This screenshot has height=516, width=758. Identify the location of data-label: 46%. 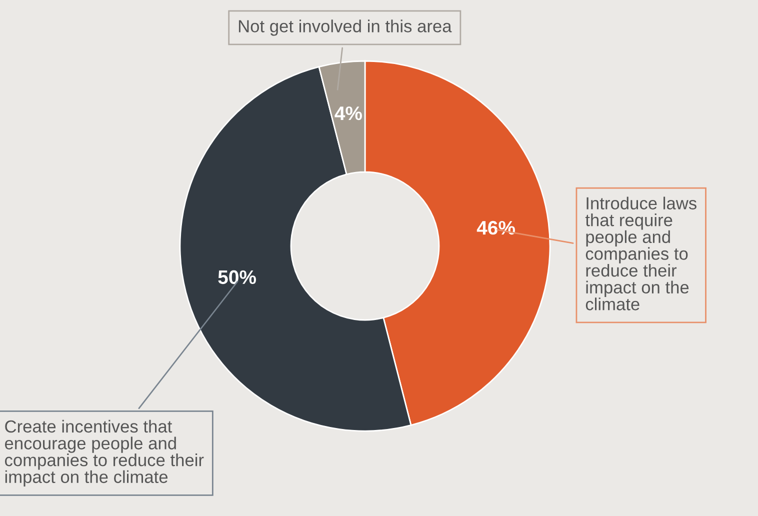
(495, 227).